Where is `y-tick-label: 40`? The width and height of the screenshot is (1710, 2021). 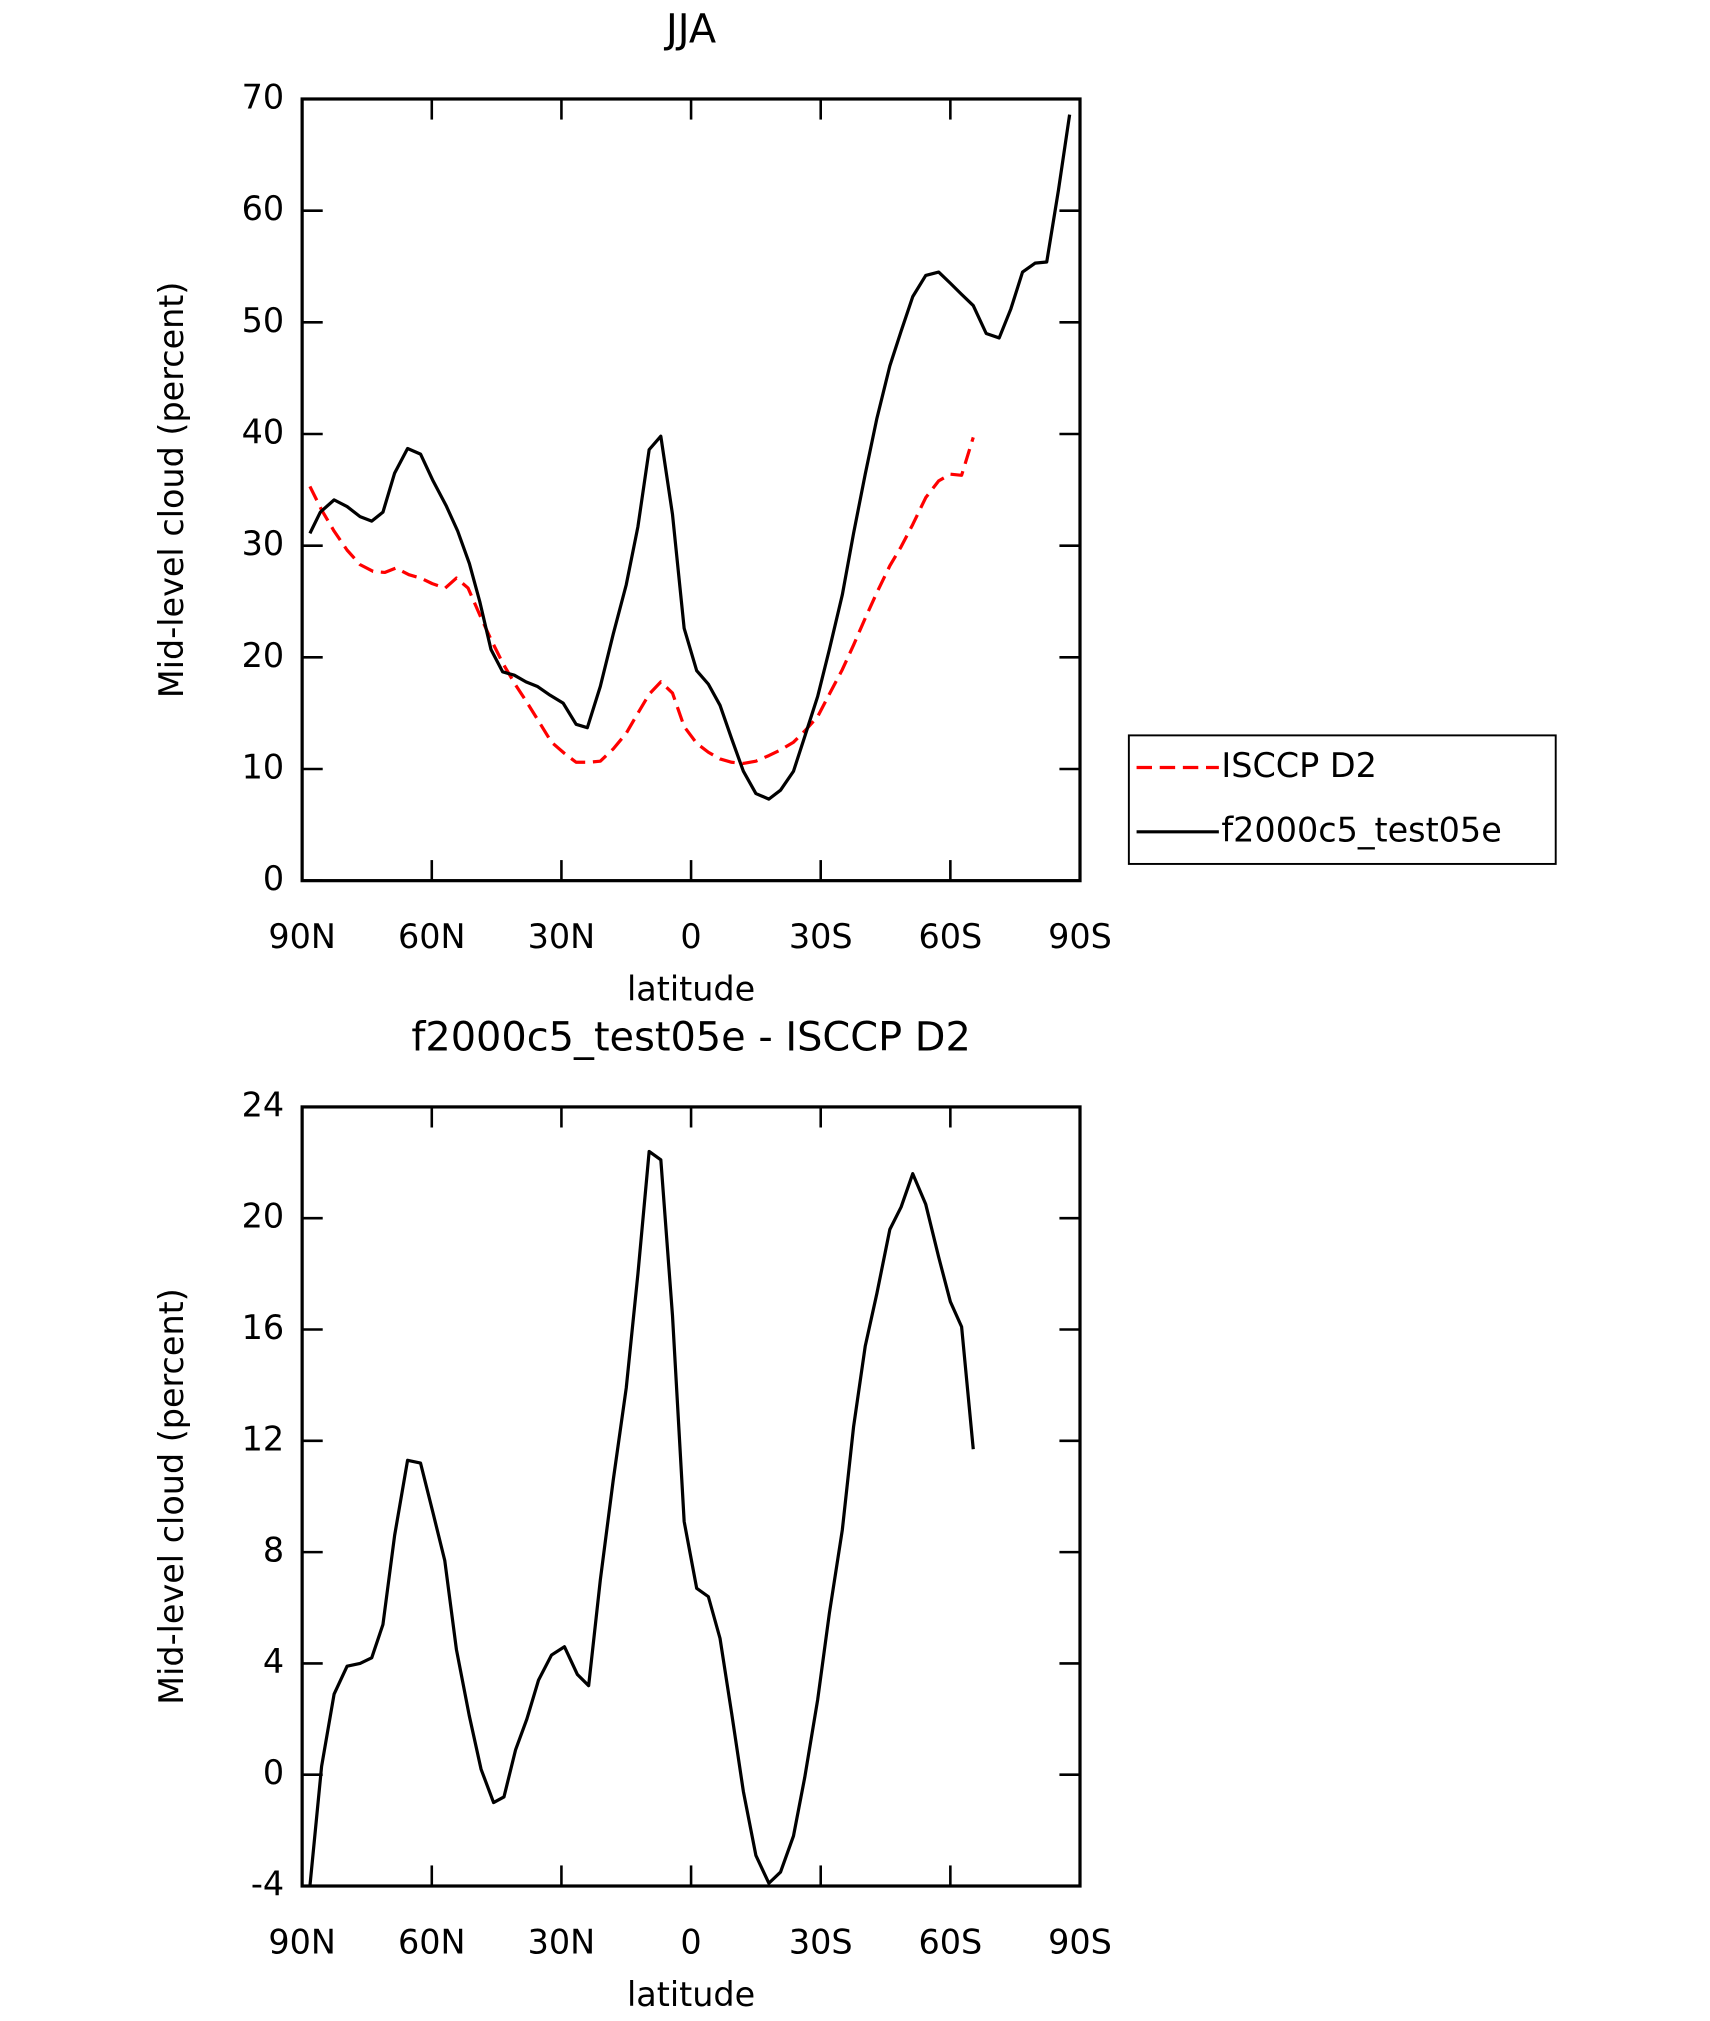
y-tick-label: 40 is located at coordinates (263, 431).